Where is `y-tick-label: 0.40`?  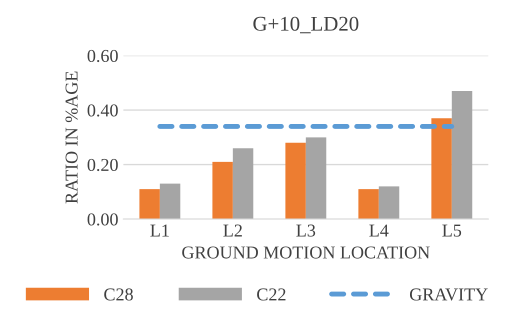 y-tick-label: 0.40 is located at coordinates (103, 110).